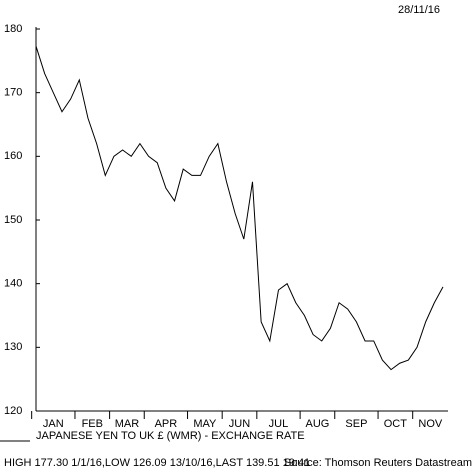 This screenshot has width=475, height=476. I want to click on x-tick-label: JUL, so click(279, 424).